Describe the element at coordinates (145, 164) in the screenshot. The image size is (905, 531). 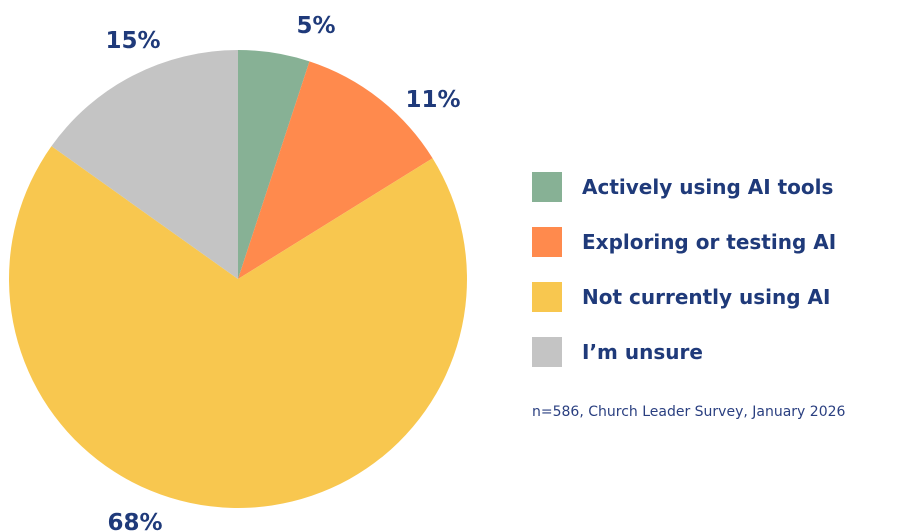
I see `pie-slice-unsure` at that location.